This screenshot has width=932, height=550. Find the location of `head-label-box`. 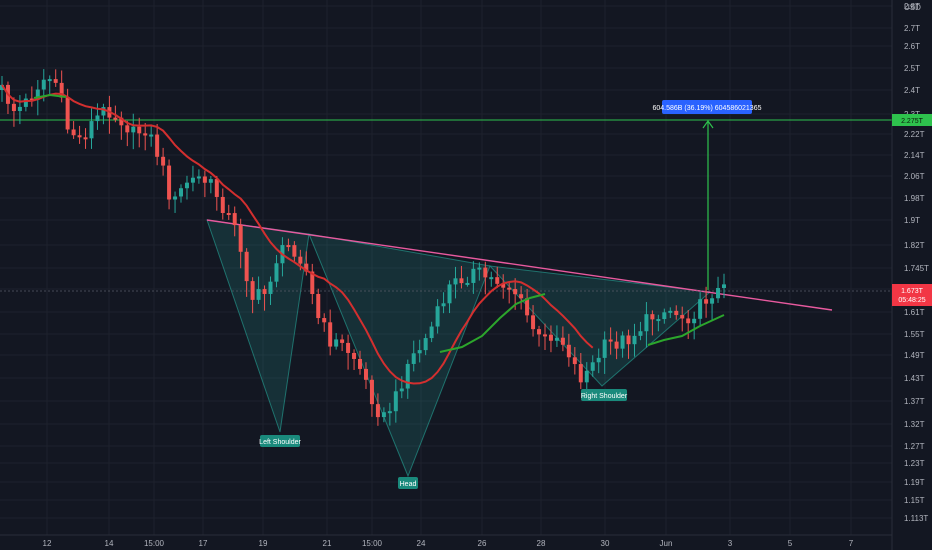

head-label-box is located at coordinates (408, 483).